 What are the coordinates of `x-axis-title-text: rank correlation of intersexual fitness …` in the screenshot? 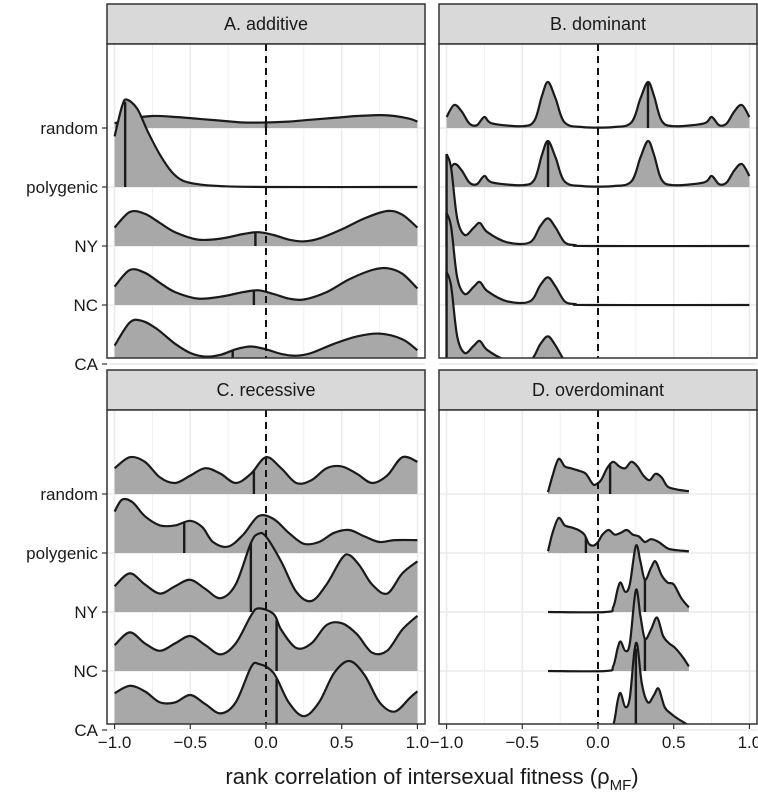 It's located at (417, 776).